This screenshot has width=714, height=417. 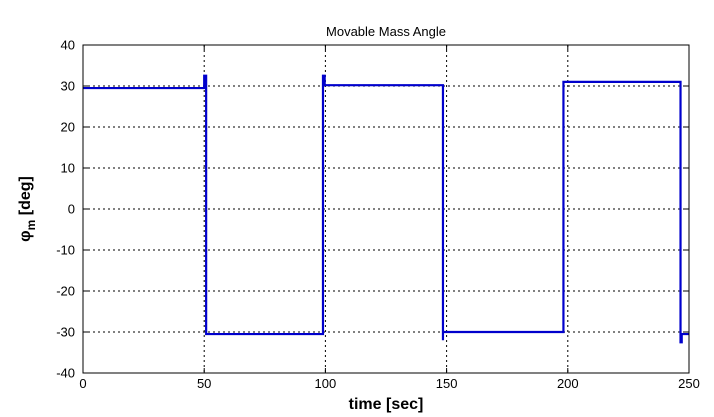 What do you see at coordinates (25, 235) in the screenshot?
I see `y-axis-label-symbol: φ` at bounding box center [25, 235].